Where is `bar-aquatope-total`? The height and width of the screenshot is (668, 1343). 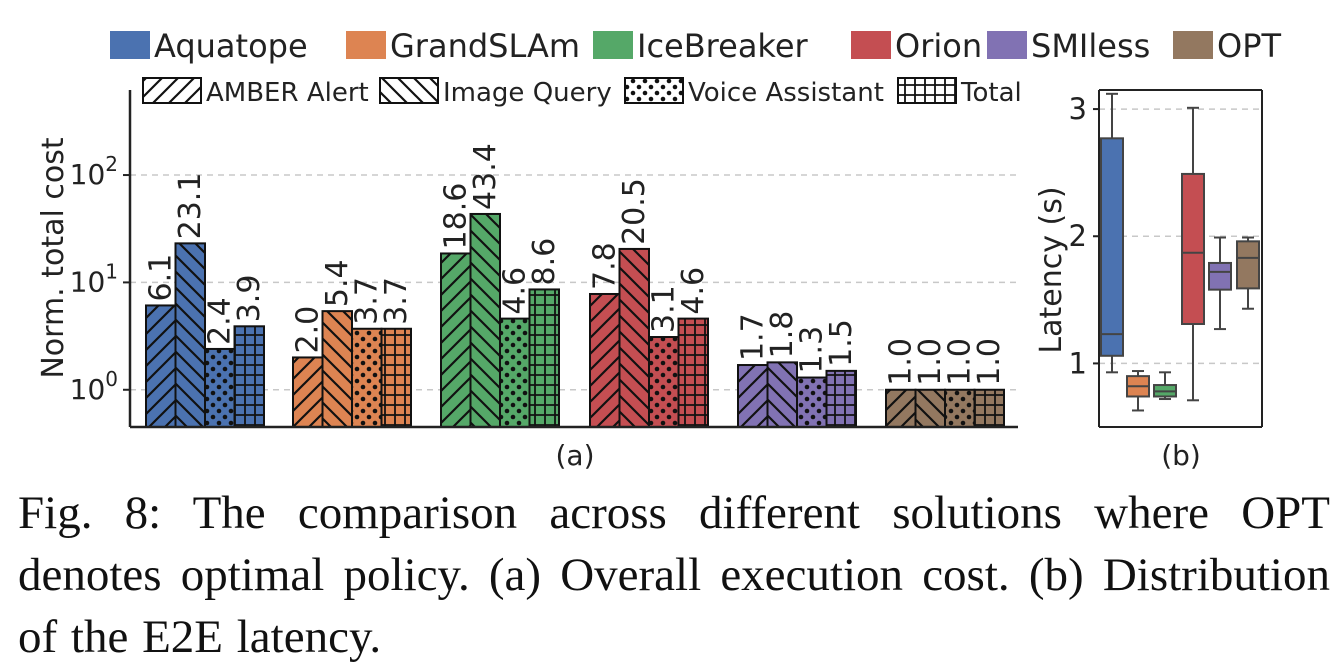
bar-aquatope-total is located at coordinates (249, 377).